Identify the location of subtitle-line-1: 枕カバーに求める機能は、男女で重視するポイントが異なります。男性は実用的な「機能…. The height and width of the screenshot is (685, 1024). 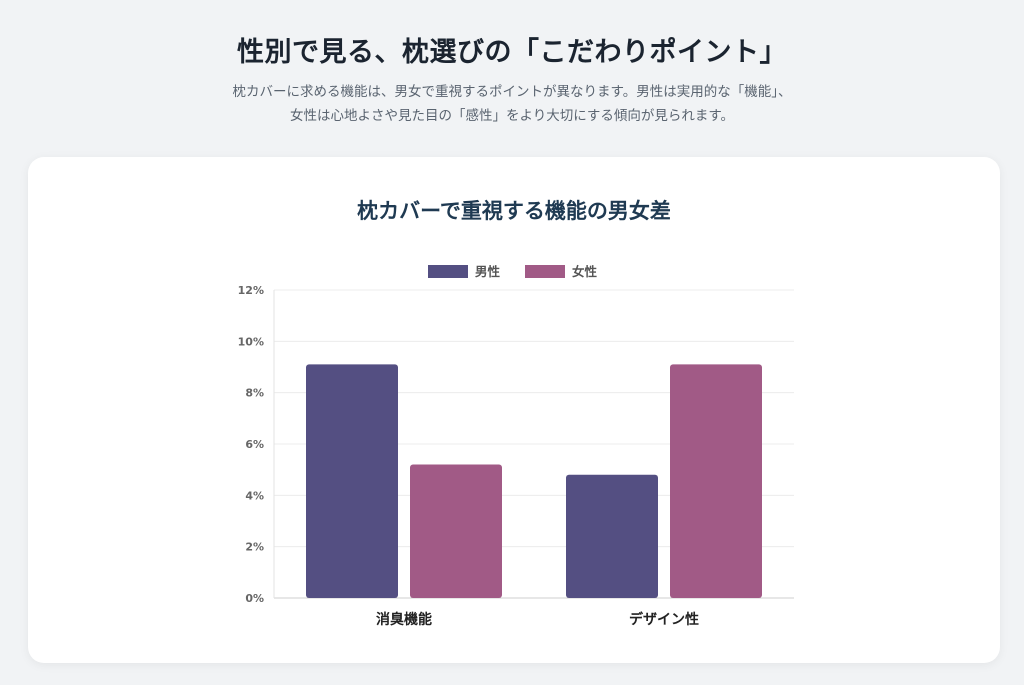
(512, 92).